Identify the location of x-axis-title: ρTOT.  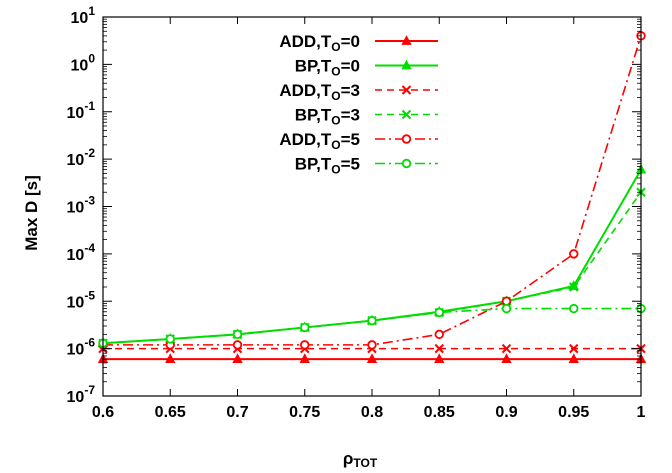
(360, 459).